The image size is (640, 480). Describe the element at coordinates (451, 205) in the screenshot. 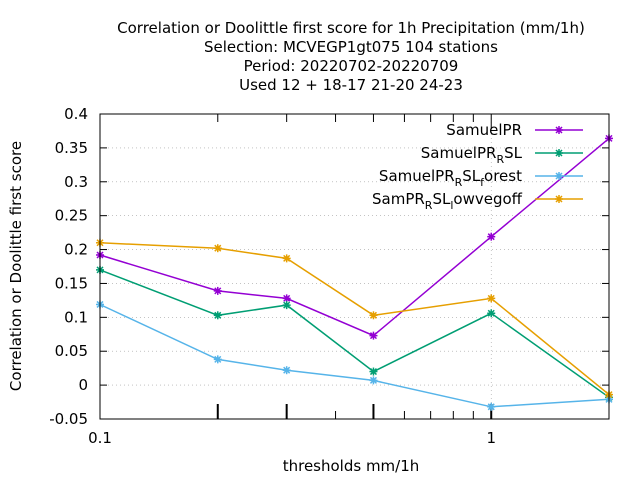

I see `legend-label-part: l` at that location.